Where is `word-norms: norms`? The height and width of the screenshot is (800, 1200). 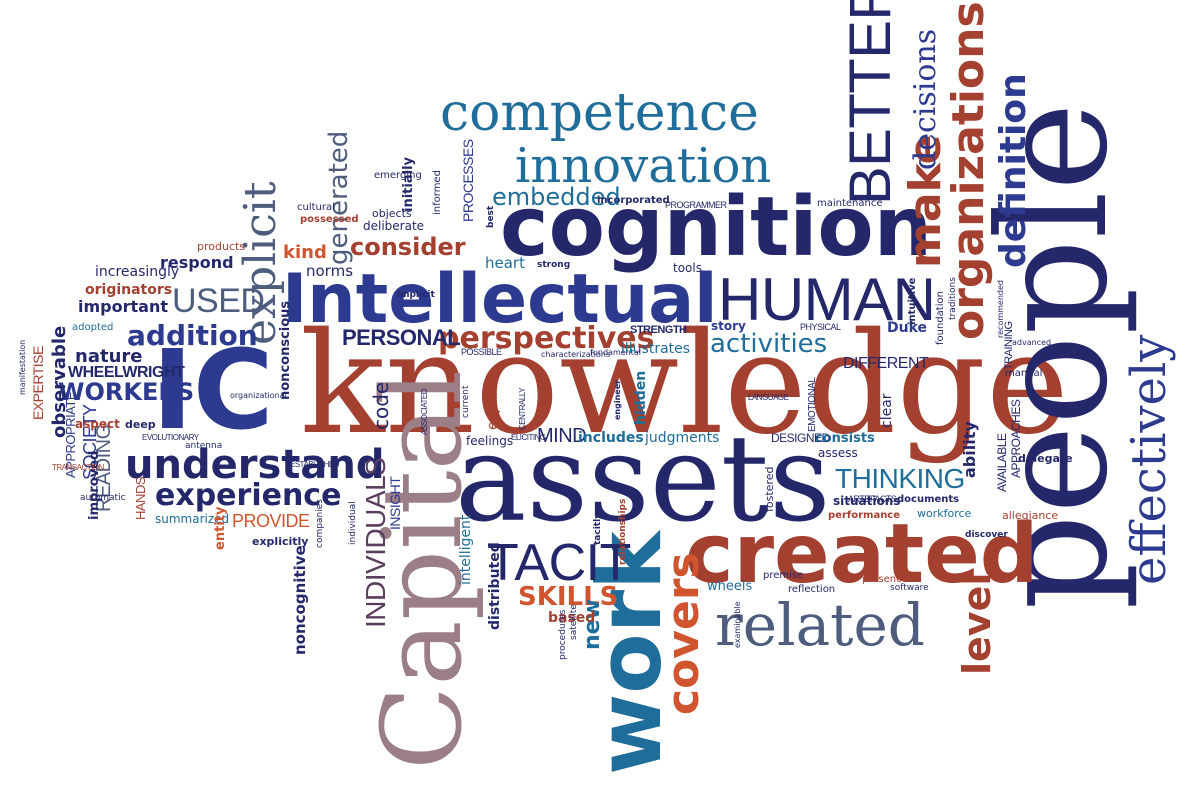
word-norms: norms is located at coordinates (329, 271).